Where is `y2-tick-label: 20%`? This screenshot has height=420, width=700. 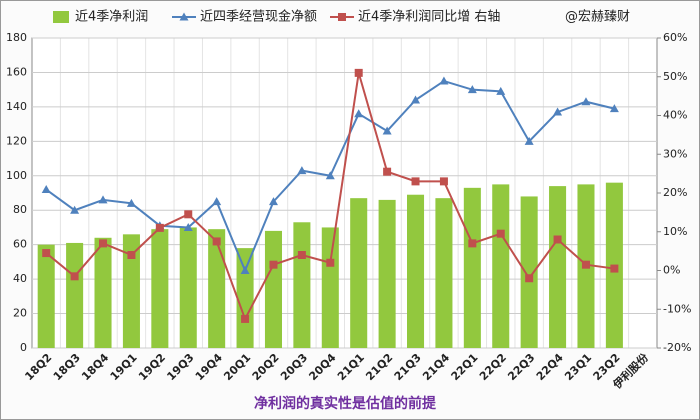
y2-tick-label: 20% is located at coordinates (675, 192).